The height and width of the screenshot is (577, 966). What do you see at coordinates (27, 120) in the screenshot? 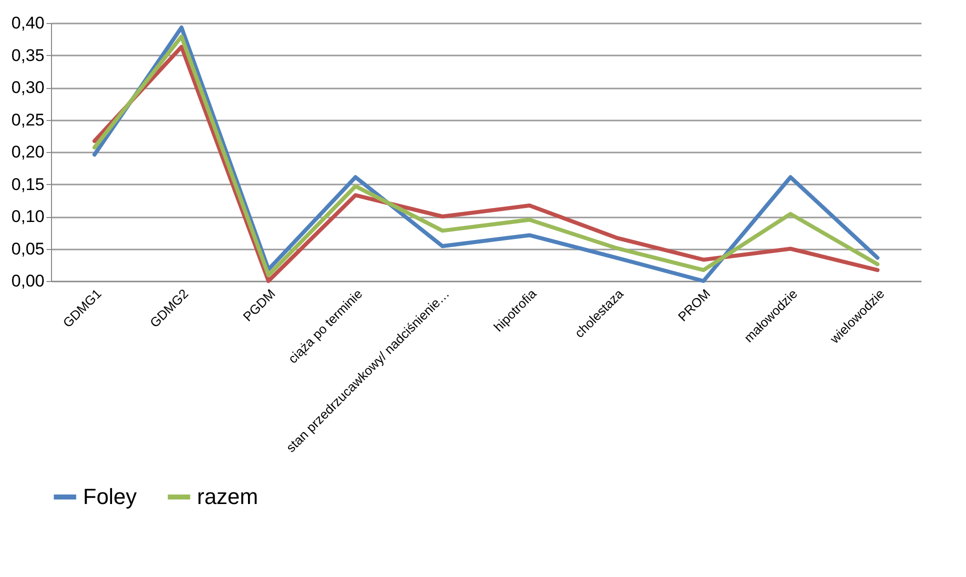
I see `y-tick-label: 0,25` at bounding box center [27, 120].